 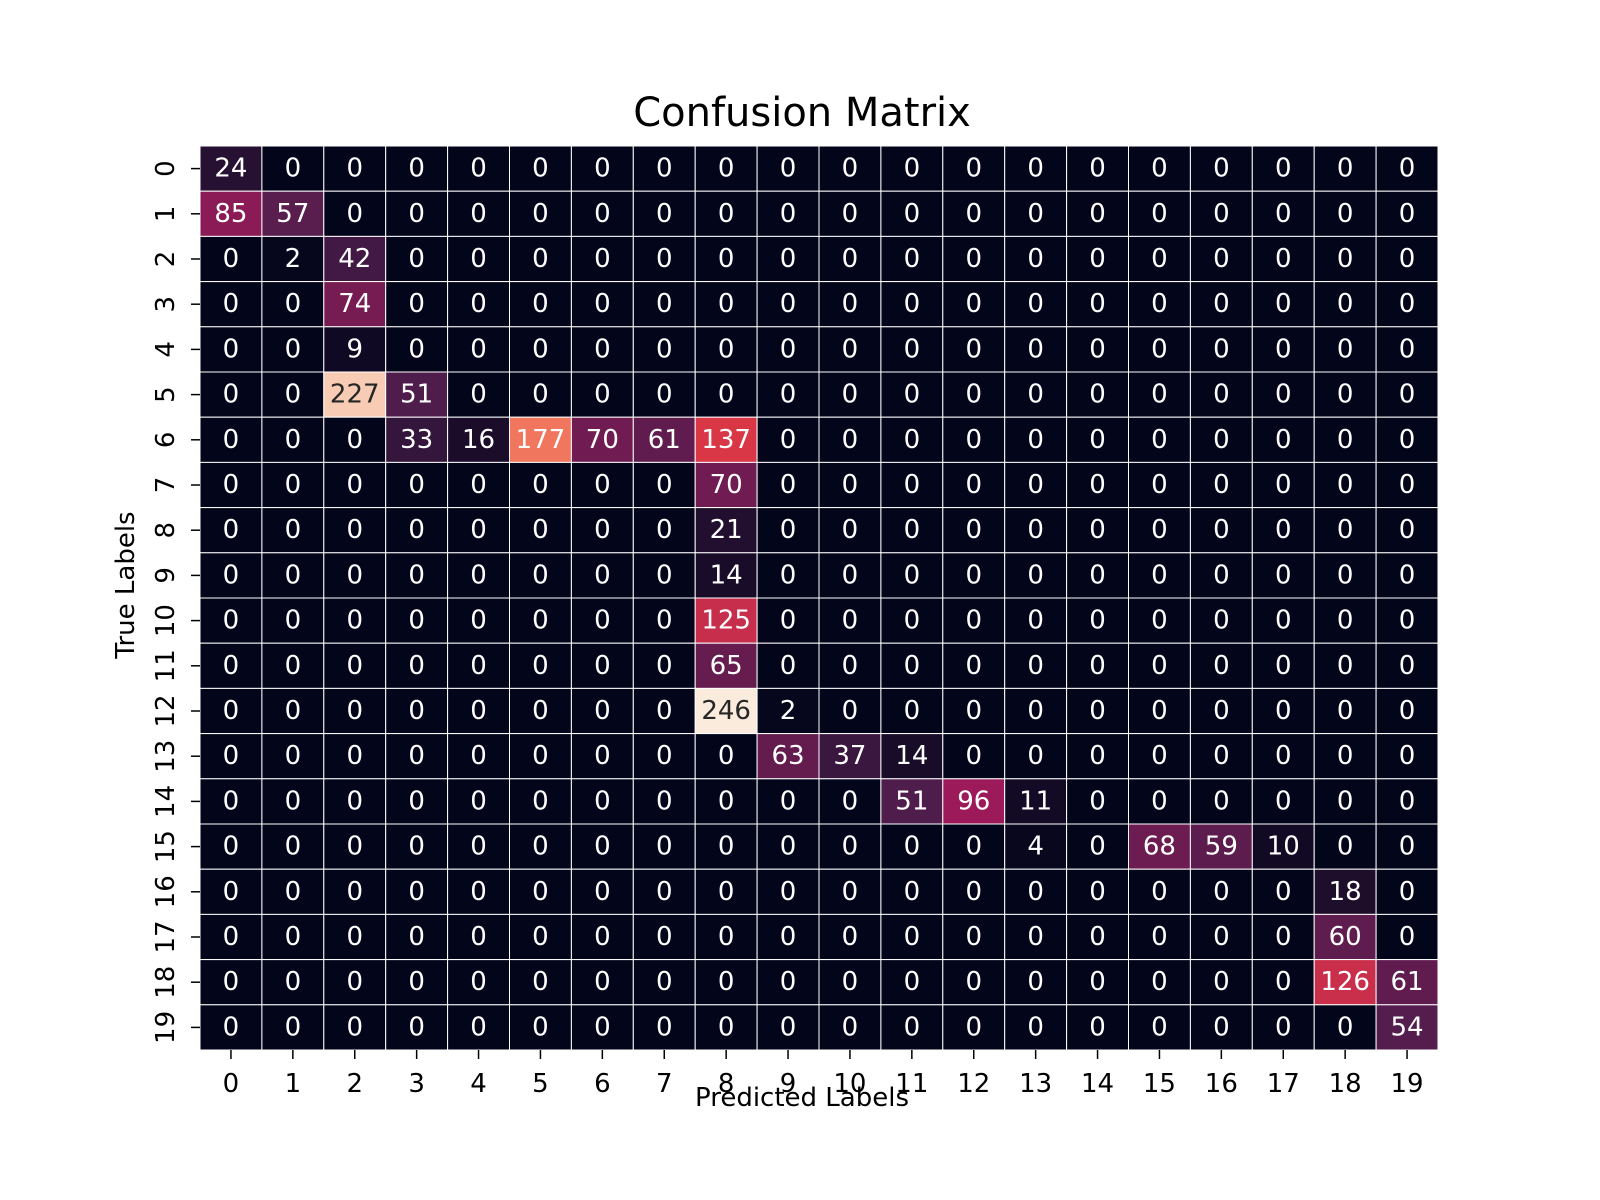 I want to click on y-tick-label: 11, so click(x=166, y=665).